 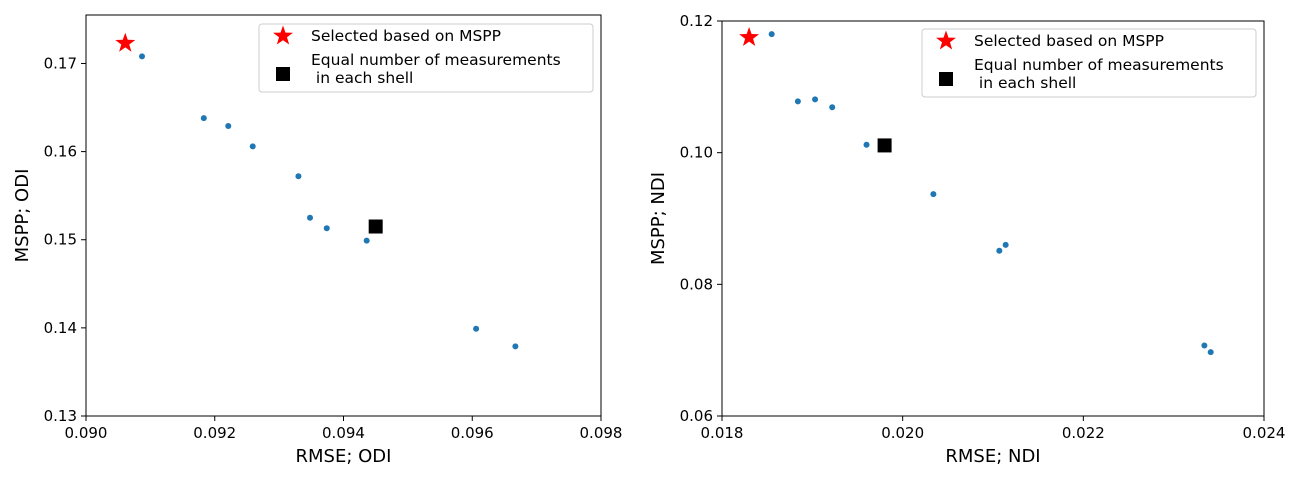 I want to click on y-tick-label: 0.06, so click(x=696, y=416).